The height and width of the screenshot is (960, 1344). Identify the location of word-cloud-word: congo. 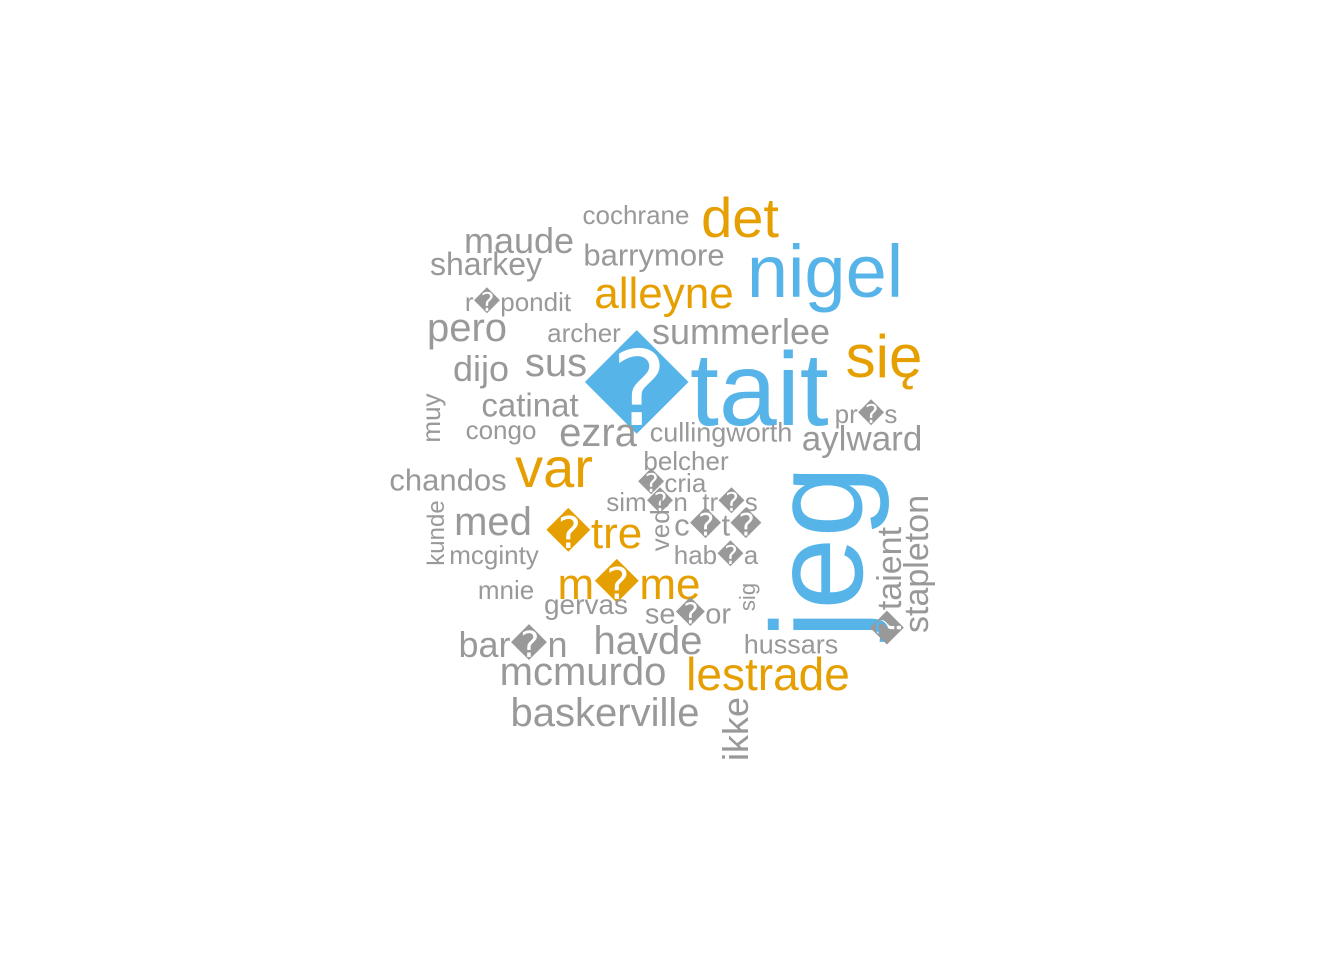
(501, 430).